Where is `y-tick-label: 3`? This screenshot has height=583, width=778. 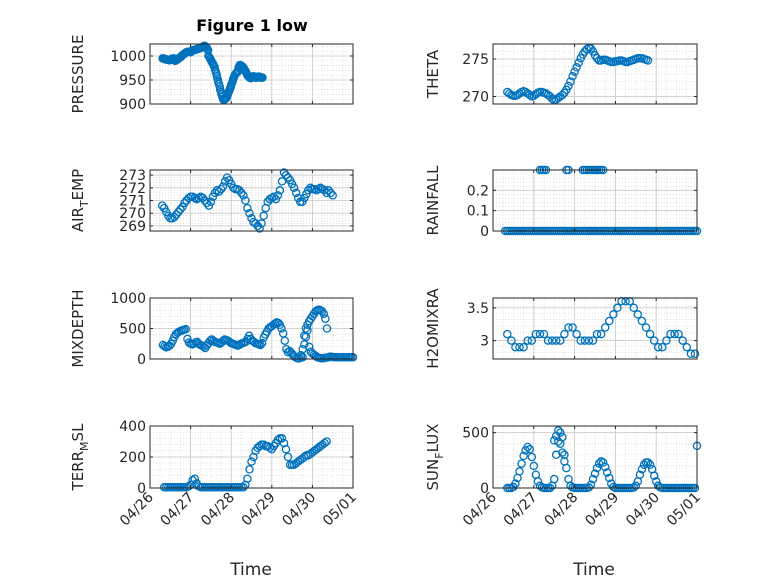
y-tick-label: 3 is located at coordinates (484, 342).